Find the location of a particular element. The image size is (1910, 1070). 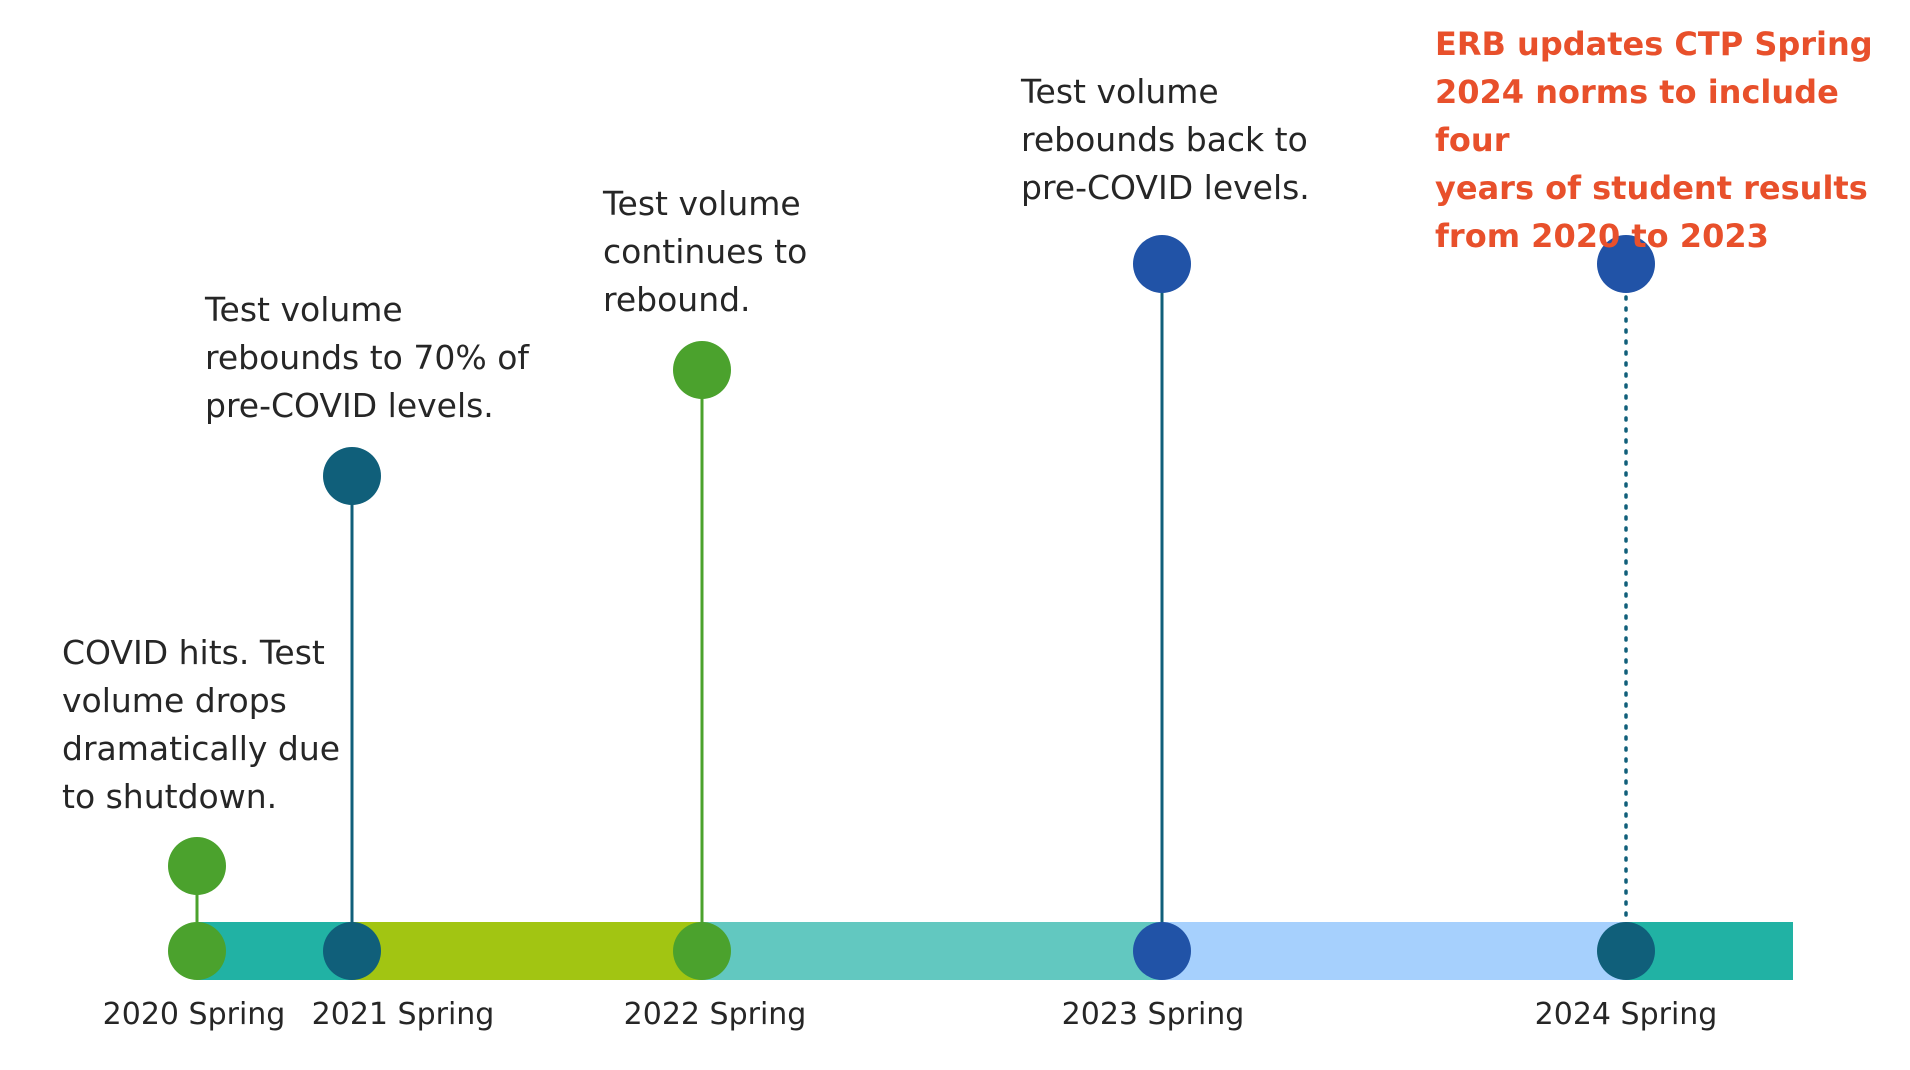

marker-bar-2024 is located at coordinates (1626, 951).